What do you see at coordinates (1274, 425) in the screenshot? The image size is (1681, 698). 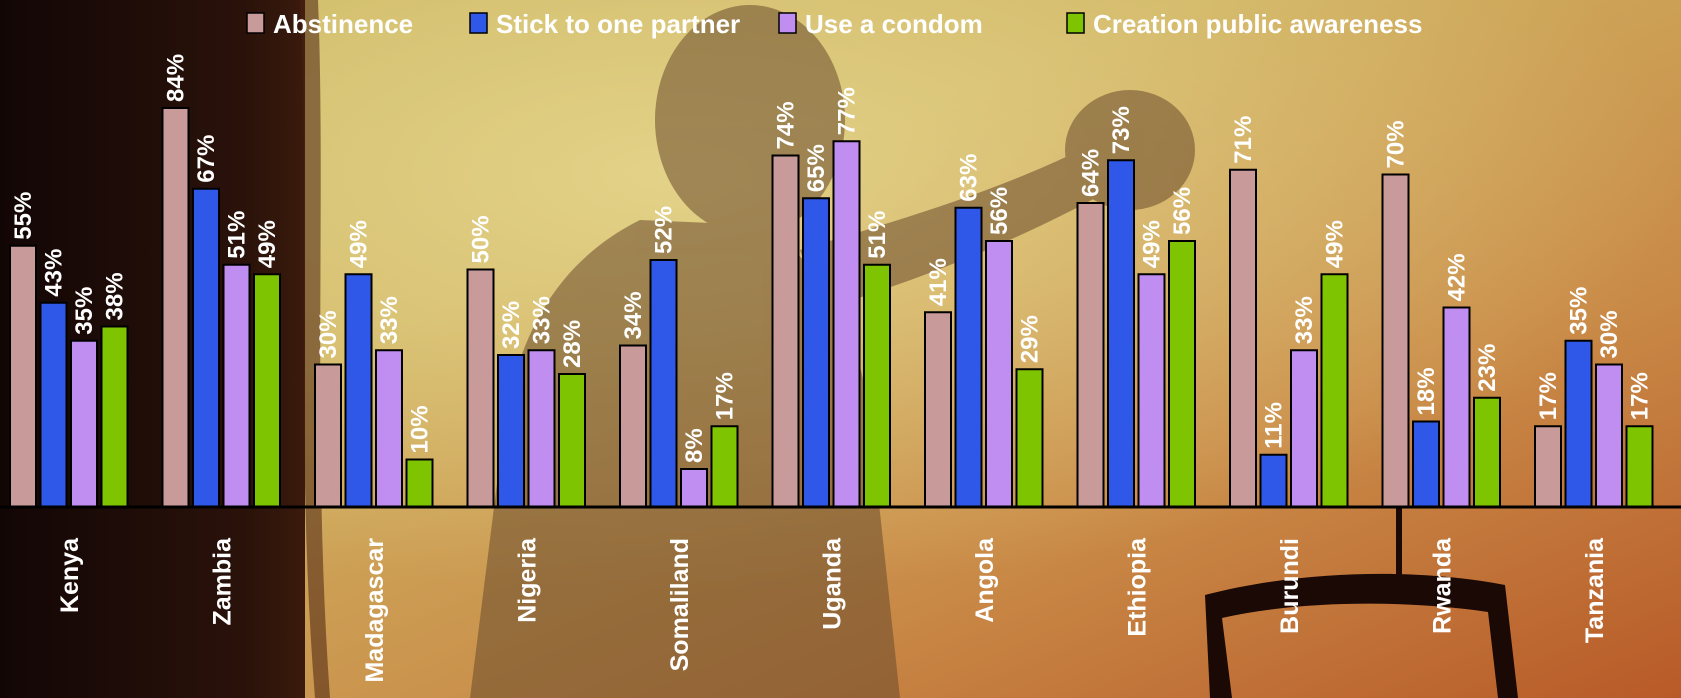 I see `bar-value-label: 11%` at bounding box center [1274, 425].